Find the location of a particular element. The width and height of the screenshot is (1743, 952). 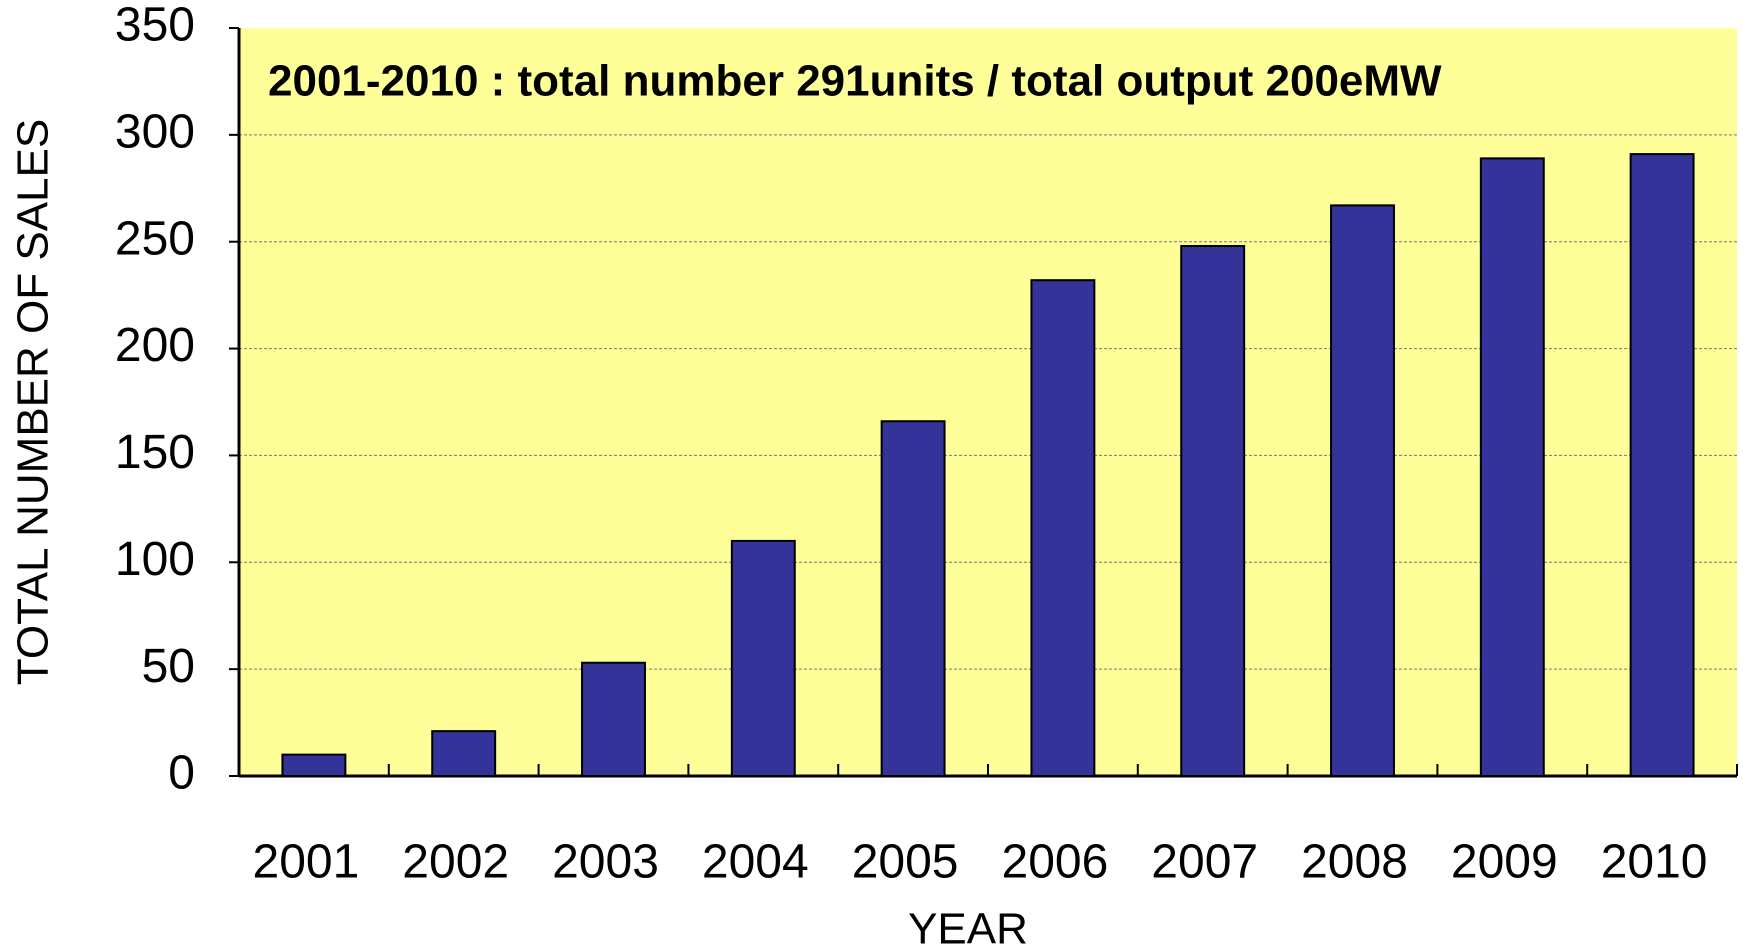

x-tick-label: 2007 is located at coordinates (1204, 862).